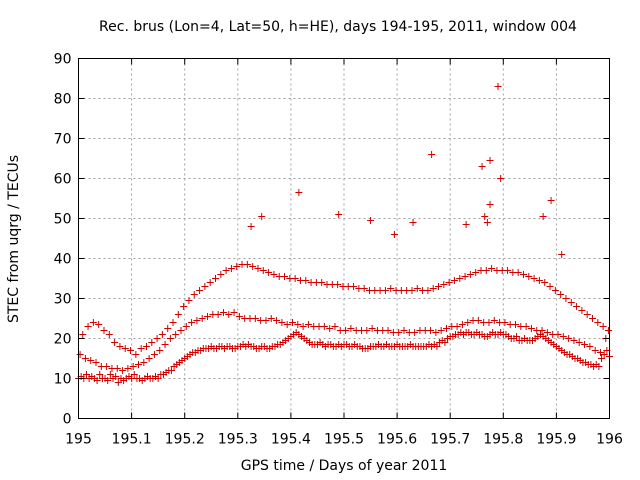 The height and width of the screenshot is (480, 640). Describe the element at coordinates (503, 440) in the screenshot. I see `x-tick-label: 195.8` at that location.